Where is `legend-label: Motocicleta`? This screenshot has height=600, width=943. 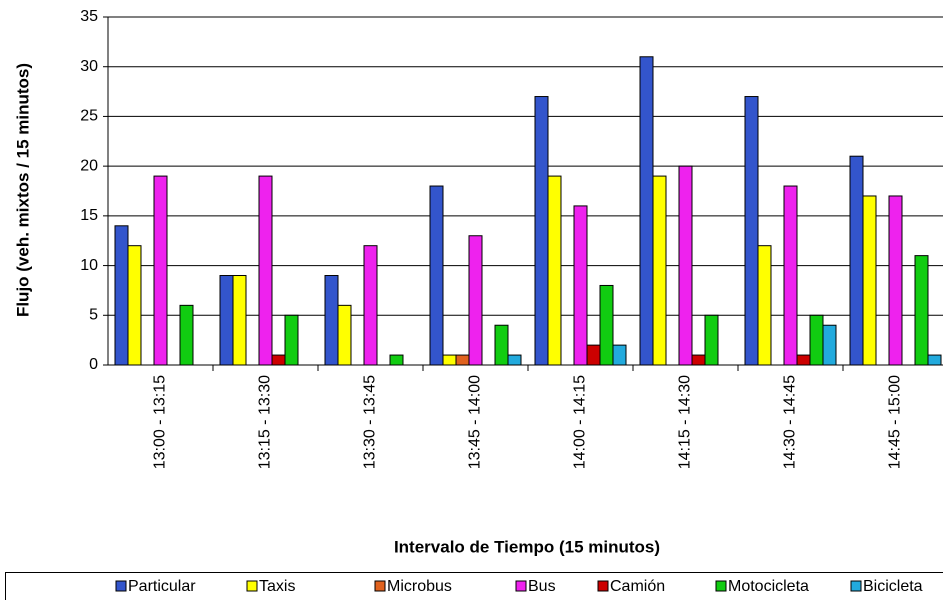
legend-label: Motocicleta is located at coordinates (768, 586).